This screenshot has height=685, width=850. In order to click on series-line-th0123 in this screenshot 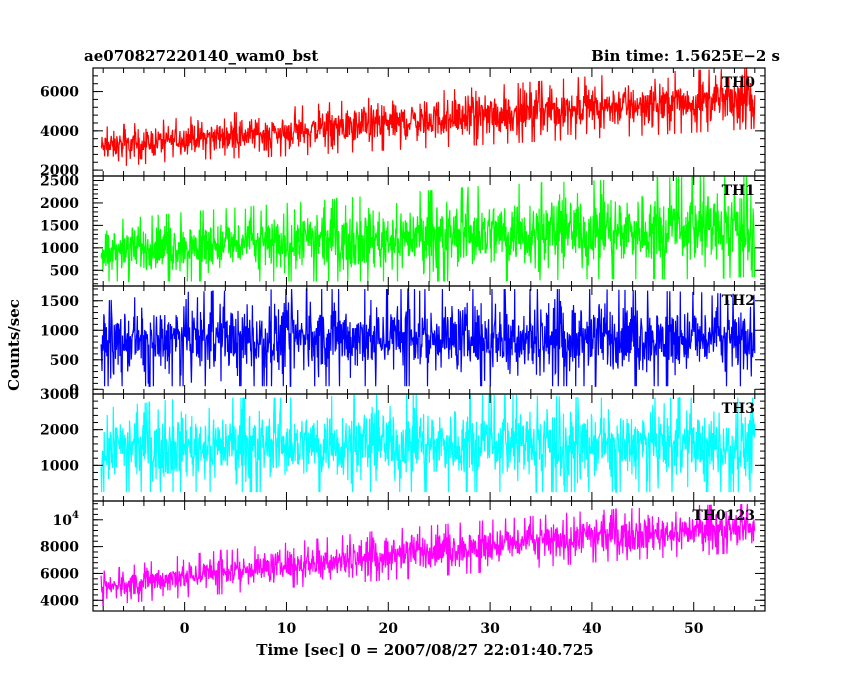, I will do `click(428, 555)`.